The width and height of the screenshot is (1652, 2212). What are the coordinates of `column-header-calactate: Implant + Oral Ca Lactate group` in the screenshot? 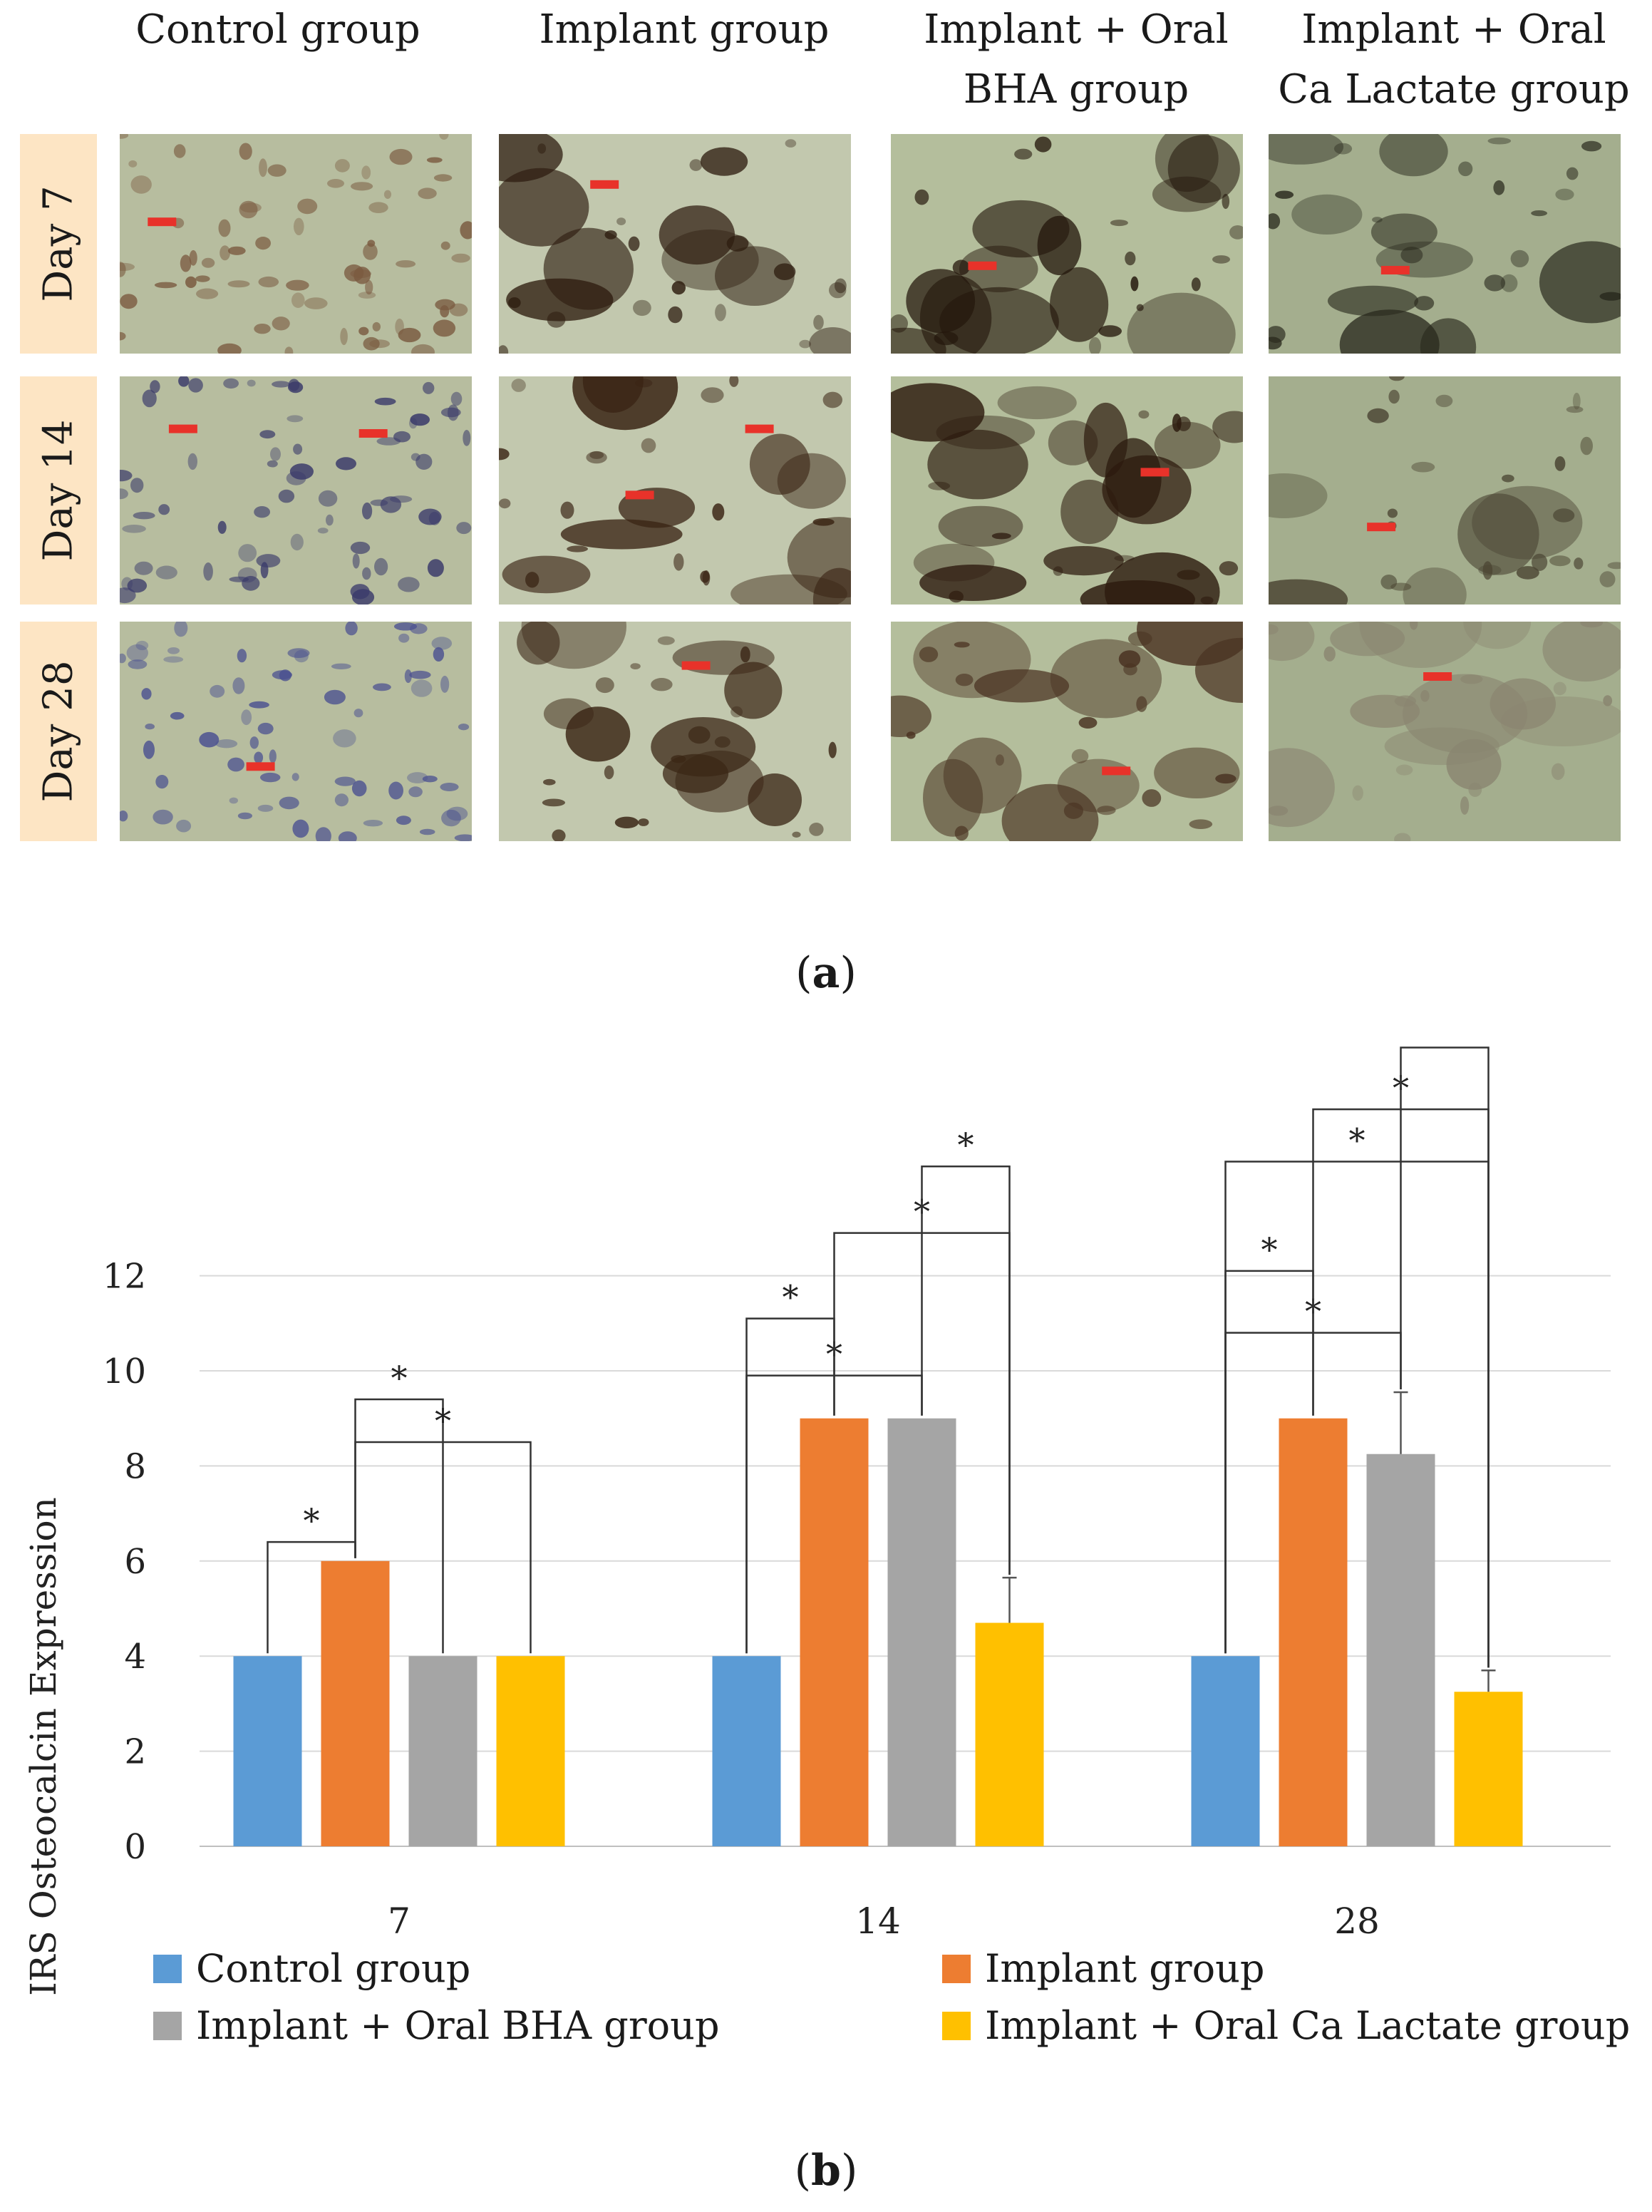 It's located at (1454, 59).